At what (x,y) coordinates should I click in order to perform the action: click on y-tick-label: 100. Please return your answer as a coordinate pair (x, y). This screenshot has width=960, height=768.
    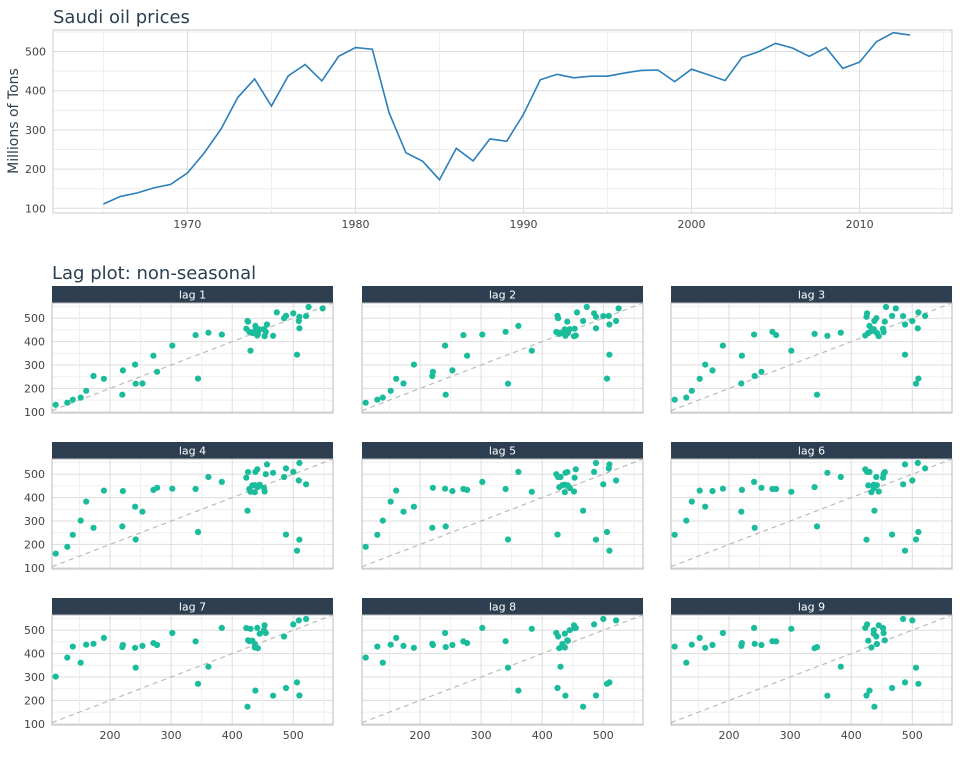
    Looking at the image, I should click on (35, 208).